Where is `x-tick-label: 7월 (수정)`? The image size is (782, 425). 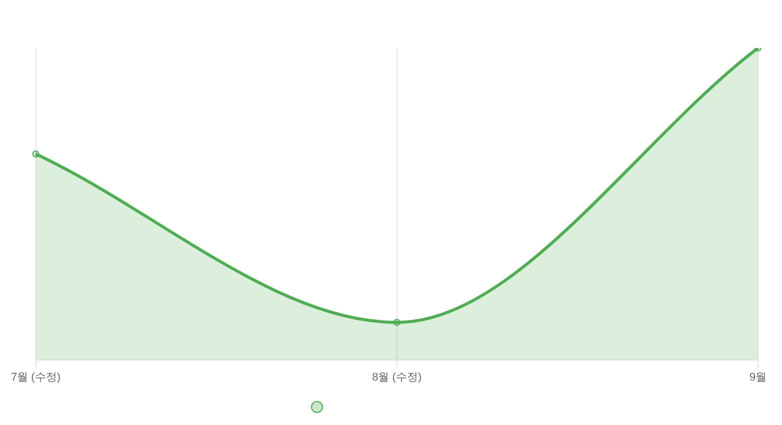 x-tick-label: 7월 (수정) is located at coordinates (35, 377).